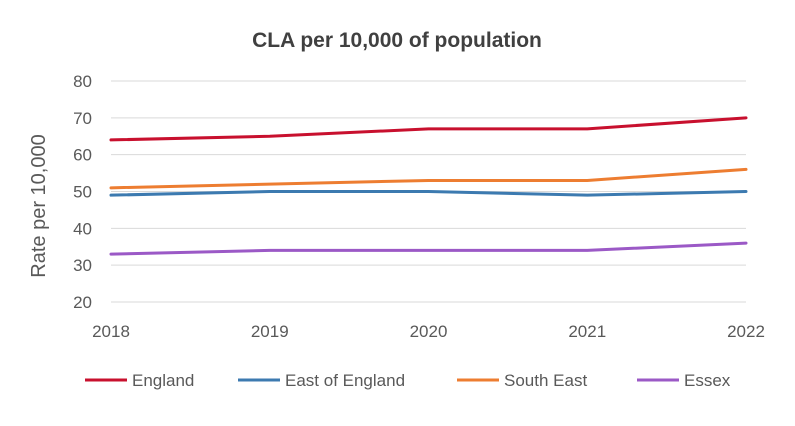 This screenshot has width=795, height=426. Describe the element at coordinates (82, 302) in the screenshot. I see `y-tick-label: 20` at that location.